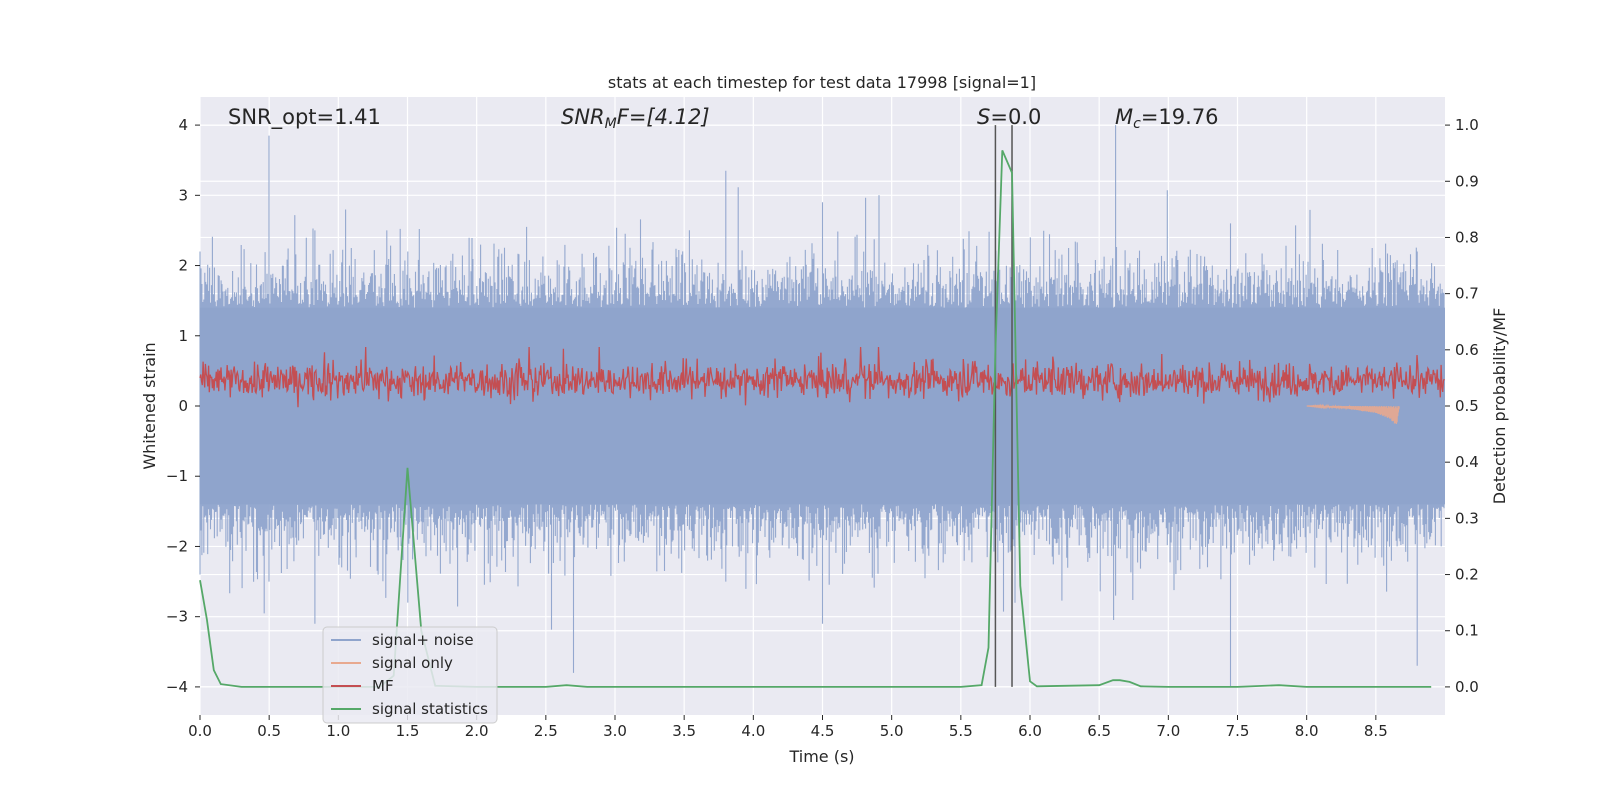 Image resolution: width=1600 pixels, height=804 pixels. I want to click on right-y-axis-ticks: 0.0 0.1 0.2 0.3 0.4 0.5 0.6 0.7 0.8 0.9 1.0, so click(1462, 406).